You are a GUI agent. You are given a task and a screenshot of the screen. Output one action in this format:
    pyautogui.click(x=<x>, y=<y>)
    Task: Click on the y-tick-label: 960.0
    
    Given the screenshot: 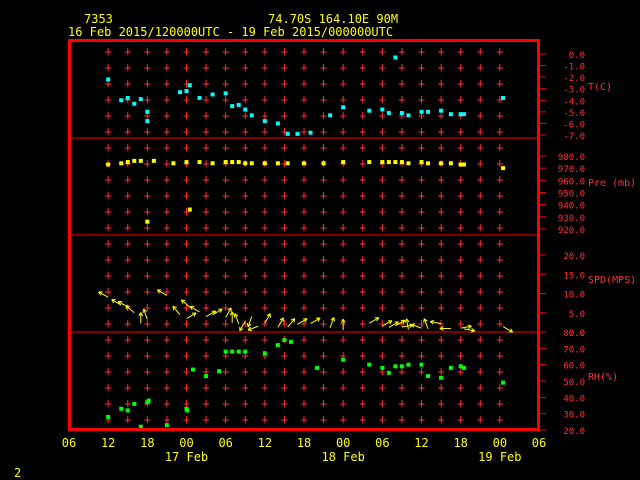 What is the action you would take?
    pyautogui.click(x=571, y=182)
    